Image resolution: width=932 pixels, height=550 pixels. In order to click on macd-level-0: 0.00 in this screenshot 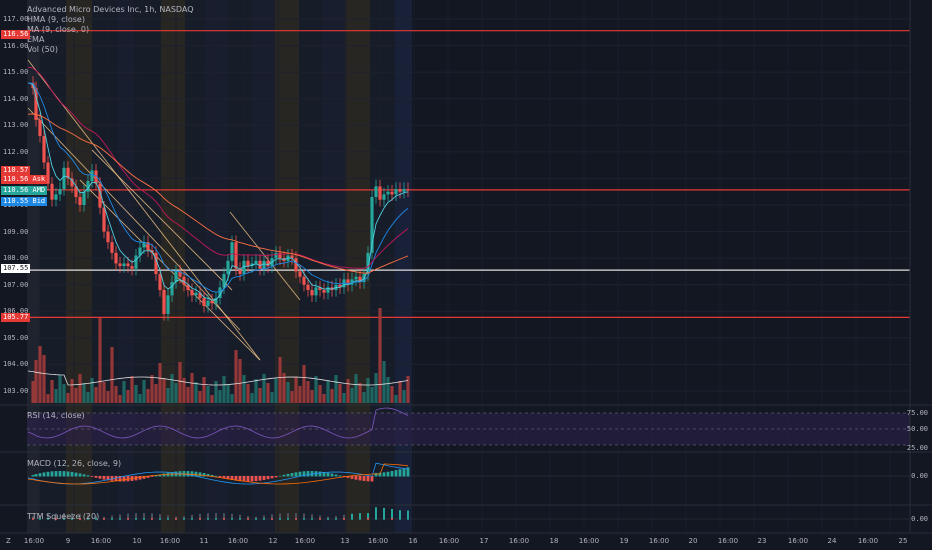, I will do `click(919, 476)`.